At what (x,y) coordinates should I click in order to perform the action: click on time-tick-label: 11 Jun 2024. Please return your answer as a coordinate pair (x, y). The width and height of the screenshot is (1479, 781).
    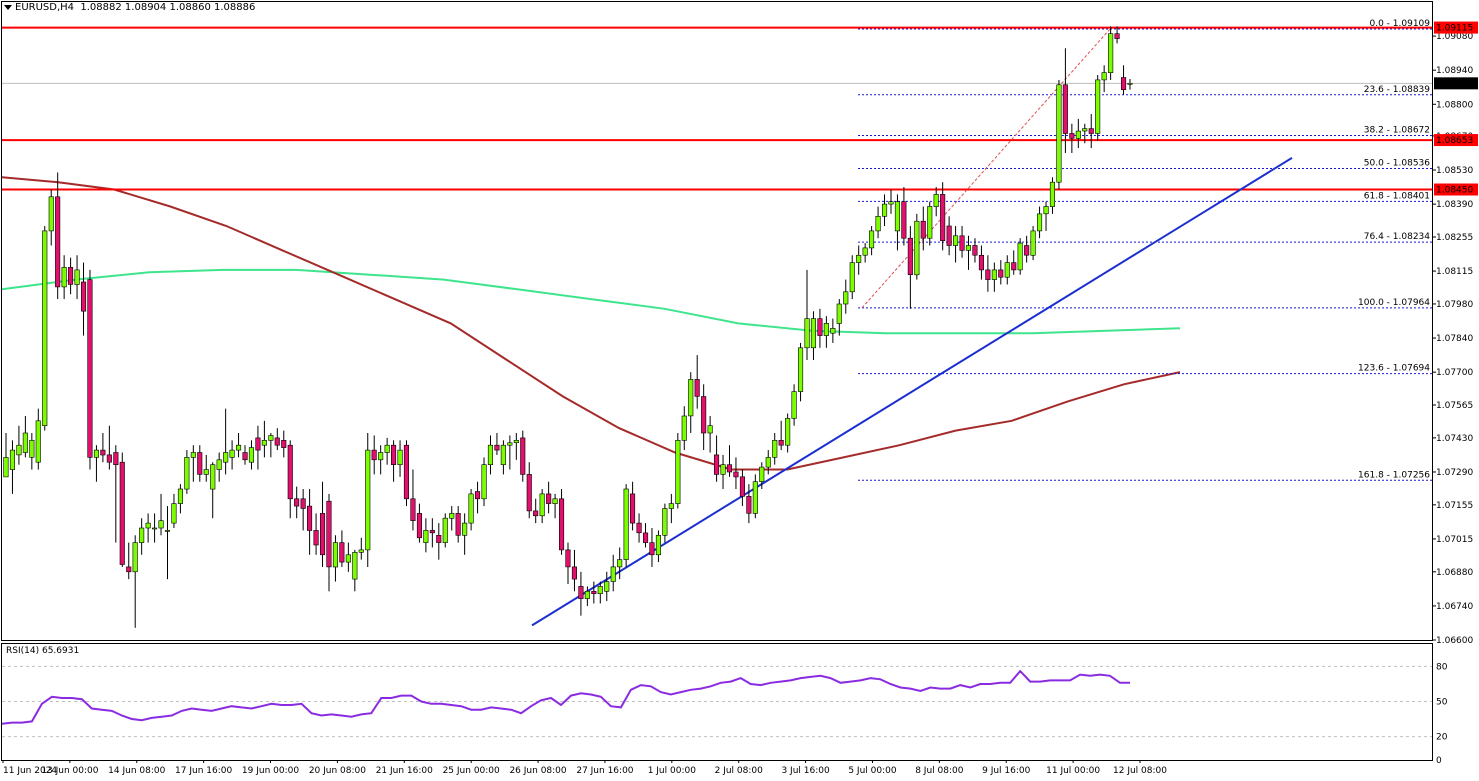
    Looking at the image, I should click on (30, 771).